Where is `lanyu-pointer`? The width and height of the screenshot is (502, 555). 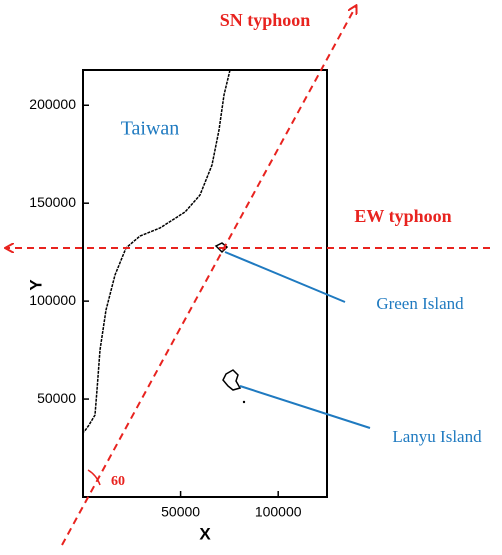 lanyu-pointer is located at coordinates (305, 407).